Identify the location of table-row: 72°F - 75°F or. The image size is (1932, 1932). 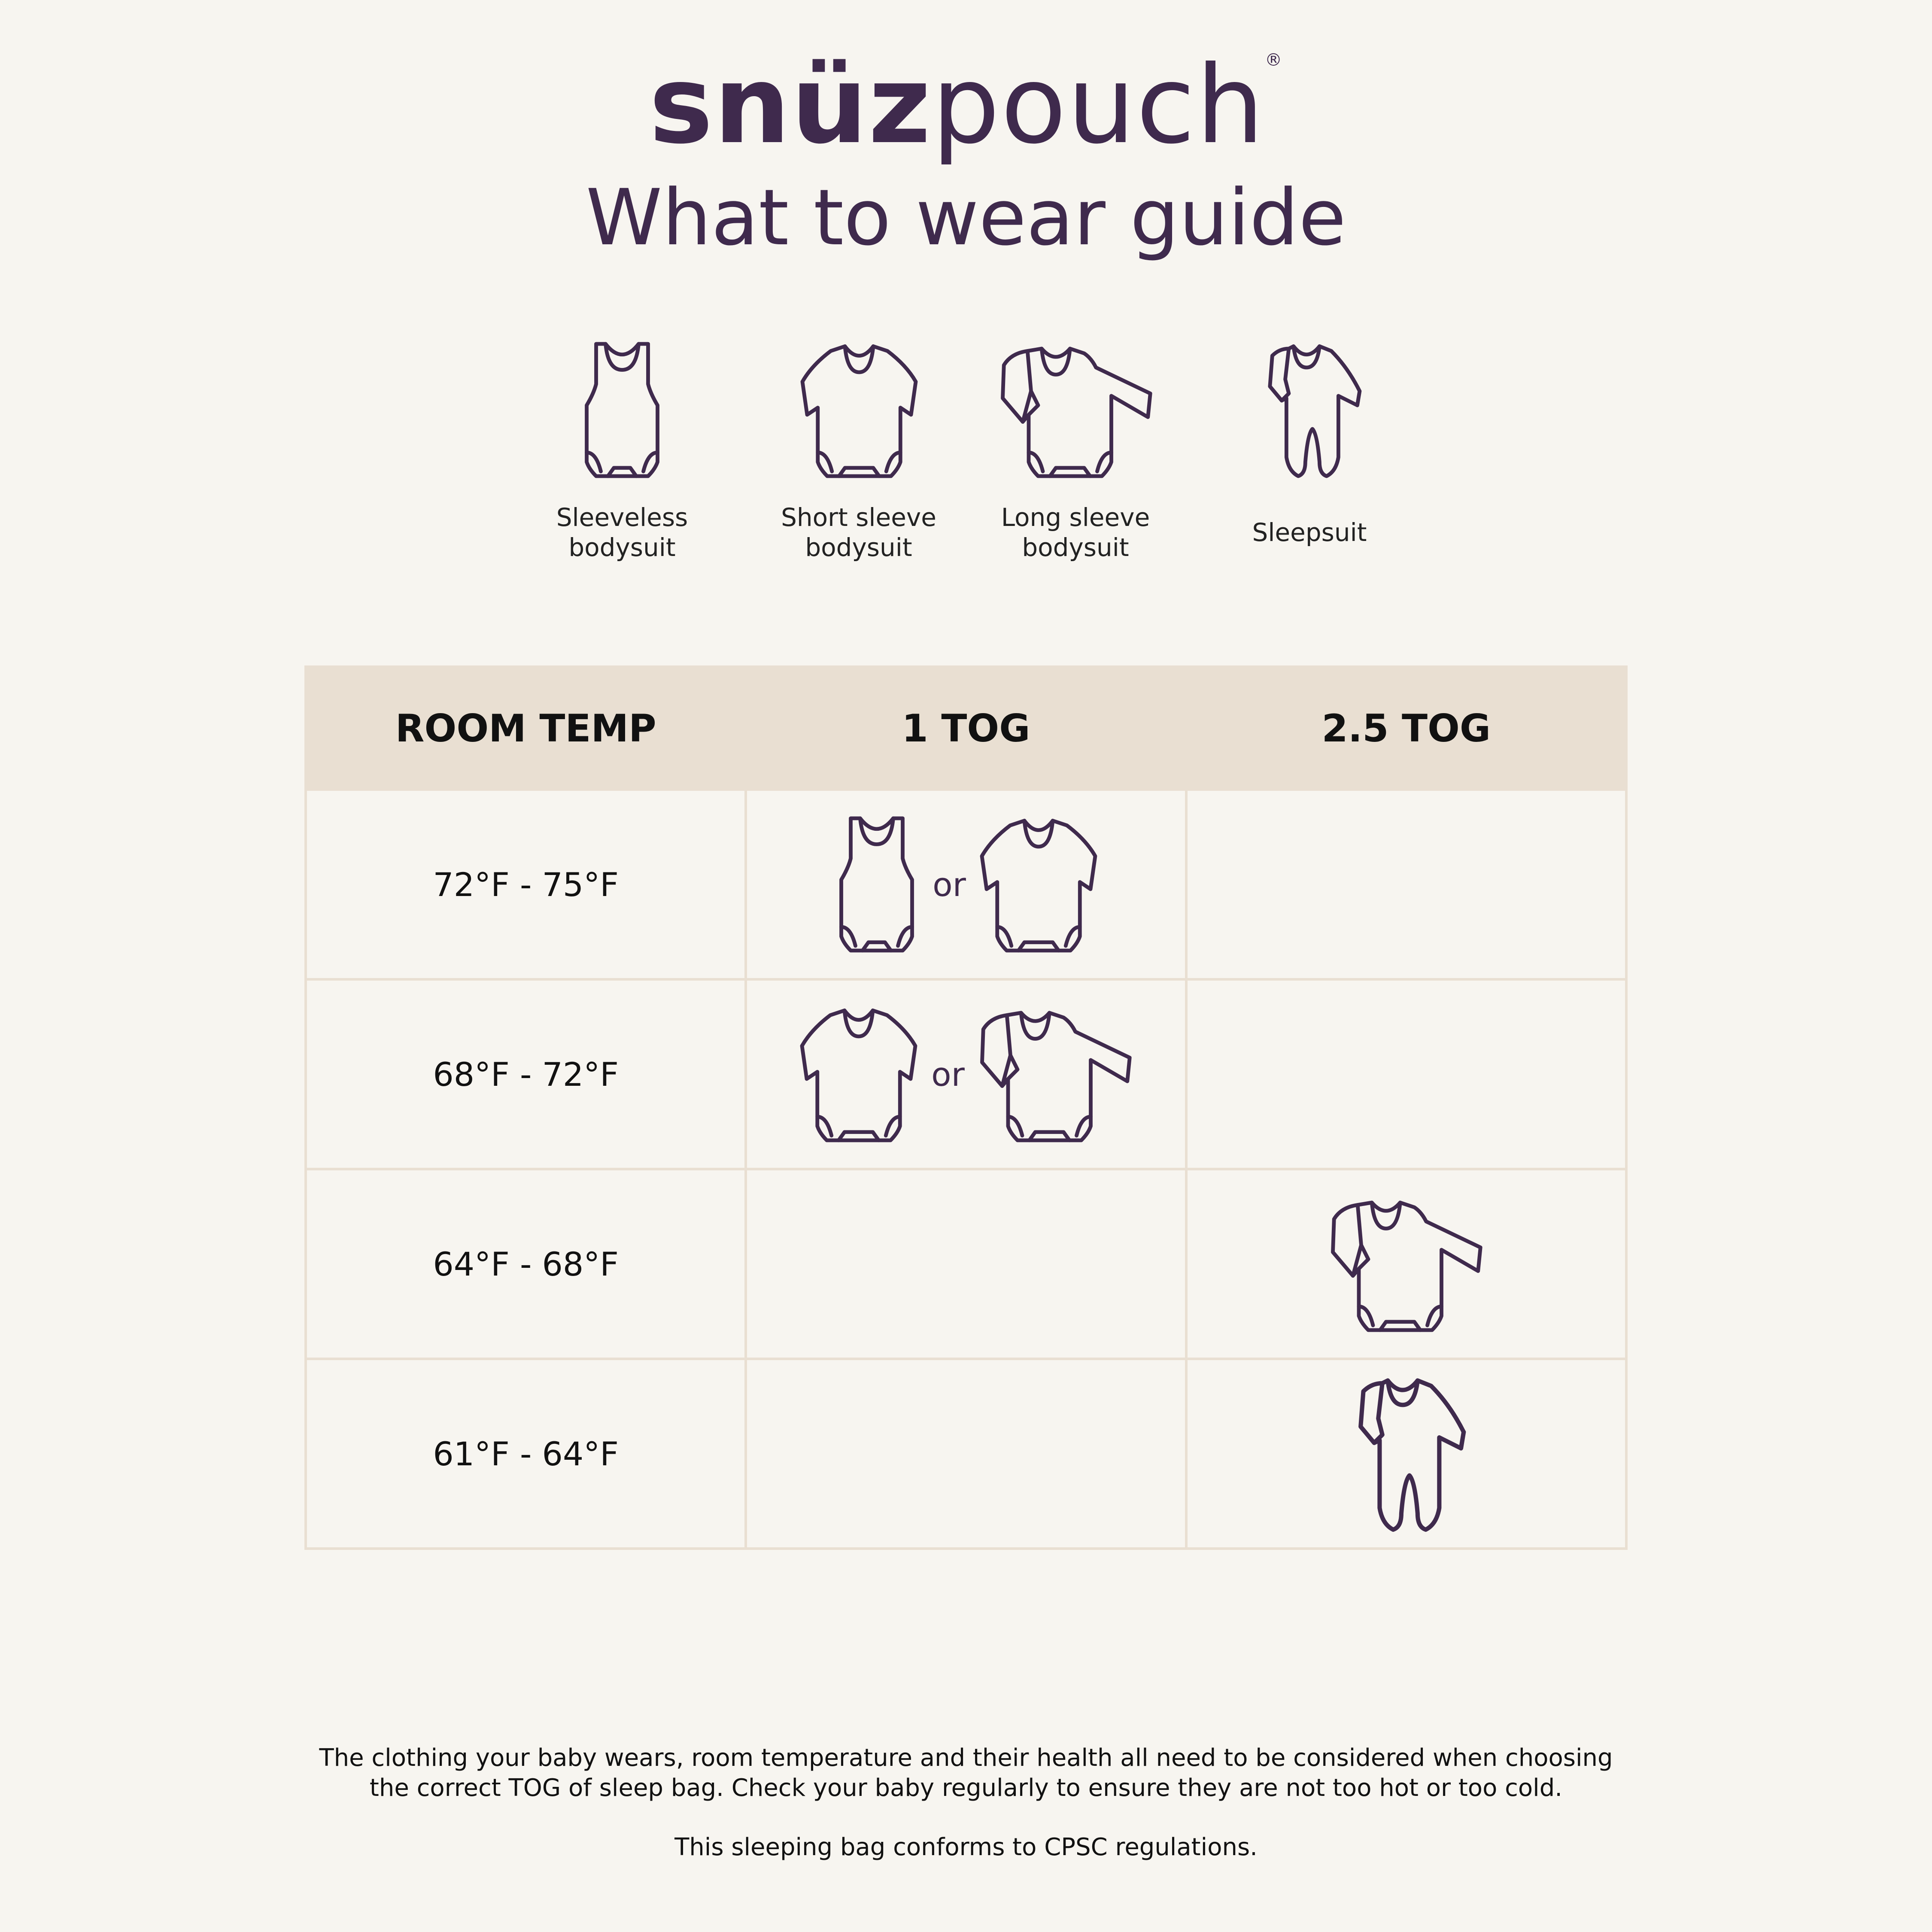
(966, 885).